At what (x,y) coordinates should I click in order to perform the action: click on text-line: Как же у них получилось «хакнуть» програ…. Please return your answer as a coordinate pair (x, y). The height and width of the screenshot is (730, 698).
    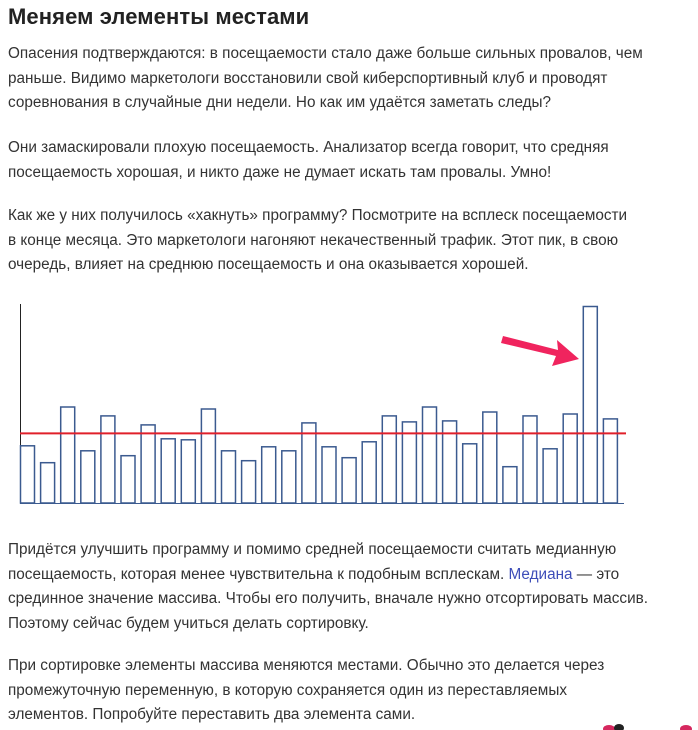
    Looking at the image, I should click on (318, 215).